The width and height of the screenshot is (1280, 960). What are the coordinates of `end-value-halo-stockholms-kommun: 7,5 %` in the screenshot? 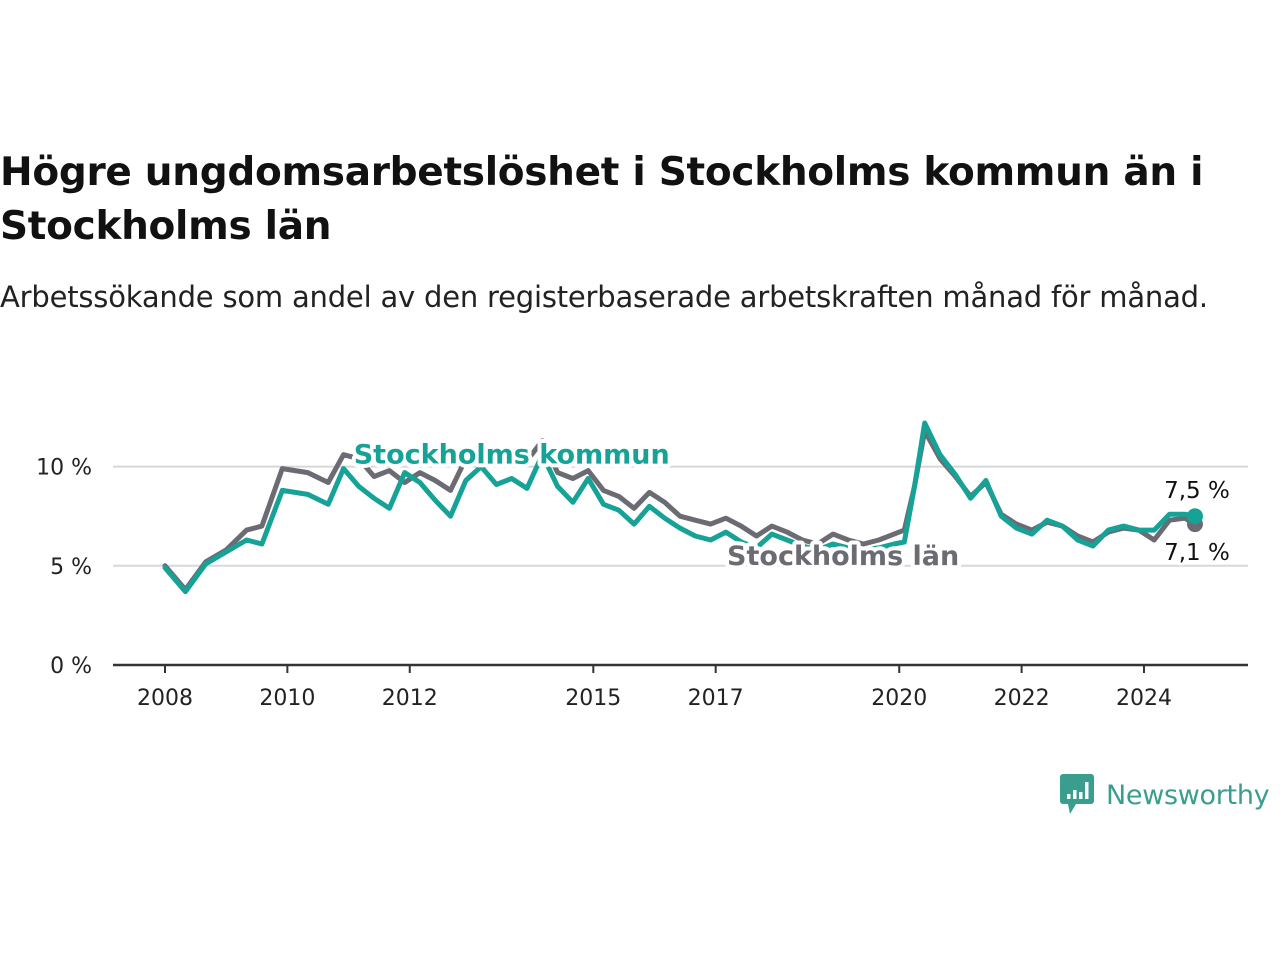 It's located at (1197, 491).